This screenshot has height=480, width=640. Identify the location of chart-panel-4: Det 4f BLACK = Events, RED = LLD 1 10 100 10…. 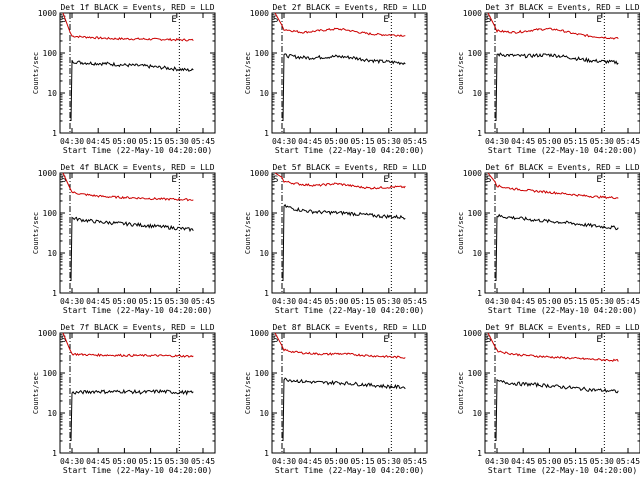
(124, 239).